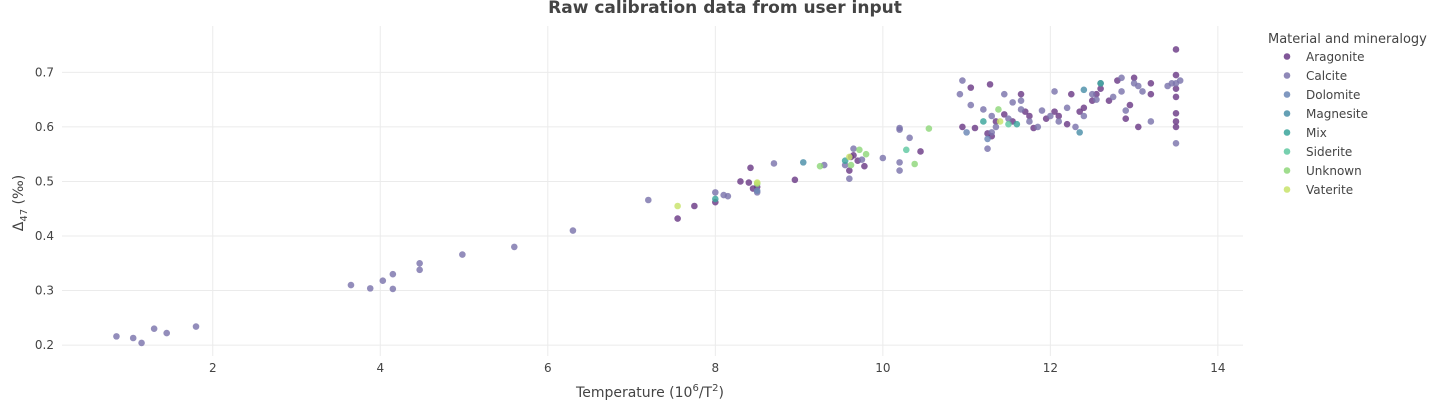 The image size is (1451, 400). Describe the element at coordinates (1305, 133) in the screenshot. I see `legend-item-mix: Mix` at that location.